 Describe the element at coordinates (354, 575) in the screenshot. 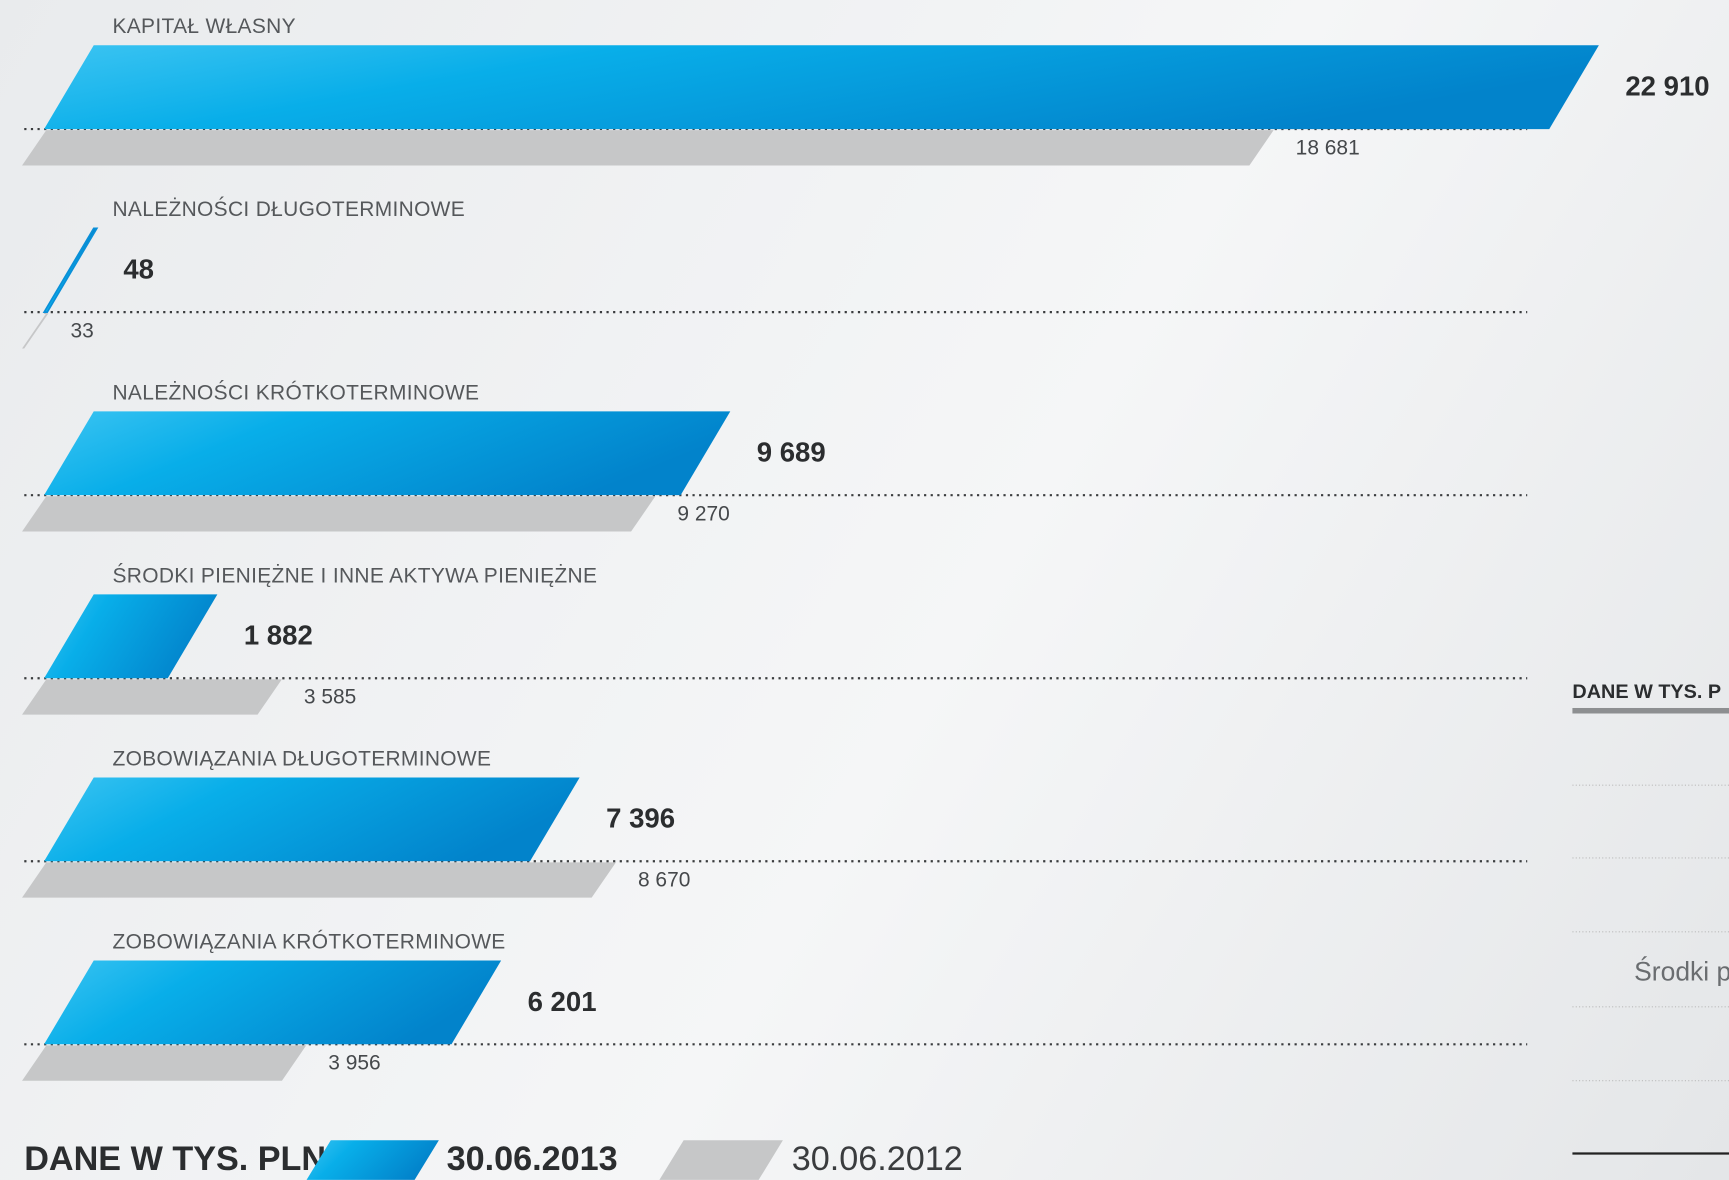

I see `category-label: ŚRODKI PIENIĘŻNE I INNE AKTYWA PIENIĘŻNE` at that location.